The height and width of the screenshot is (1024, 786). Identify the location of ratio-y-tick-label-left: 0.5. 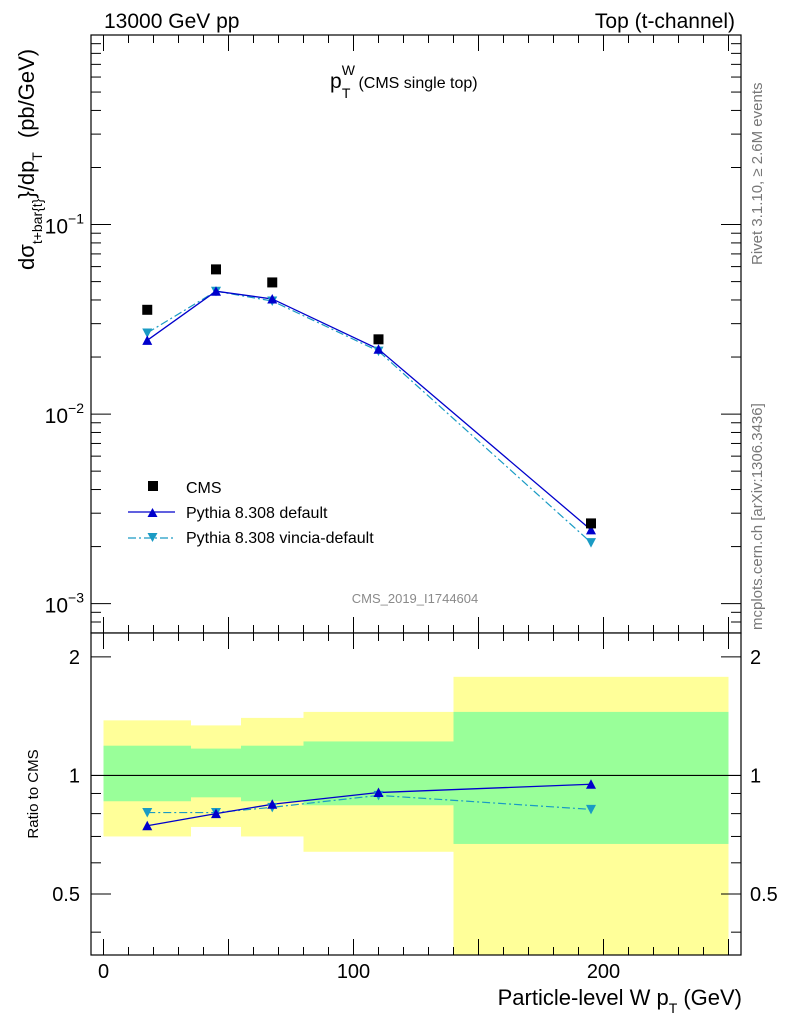
(66, 895).